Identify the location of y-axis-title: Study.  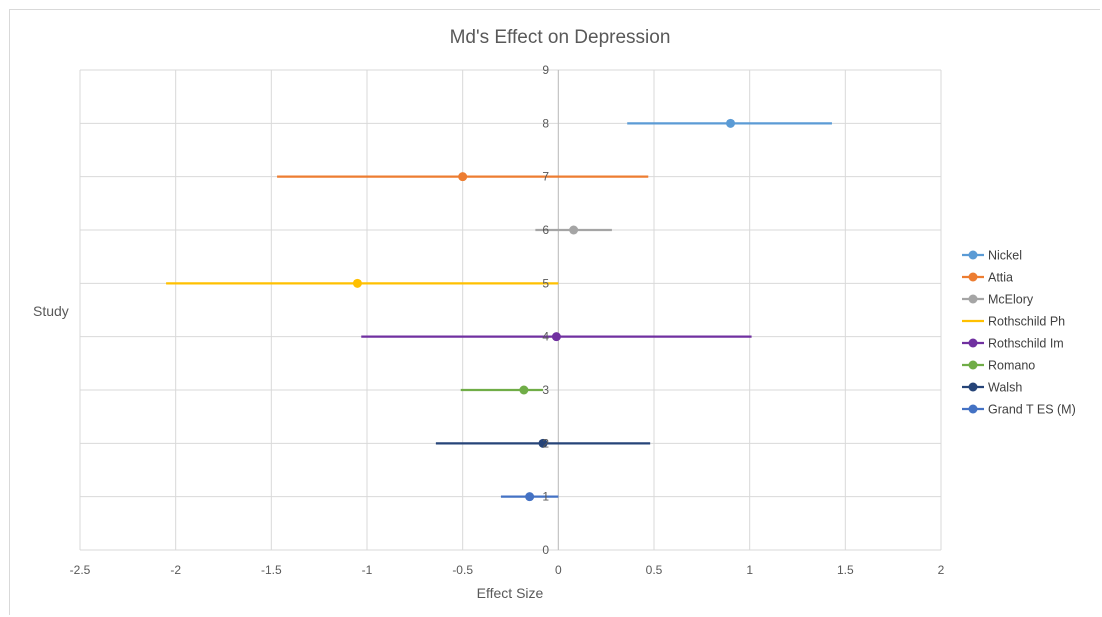
(51, 311).